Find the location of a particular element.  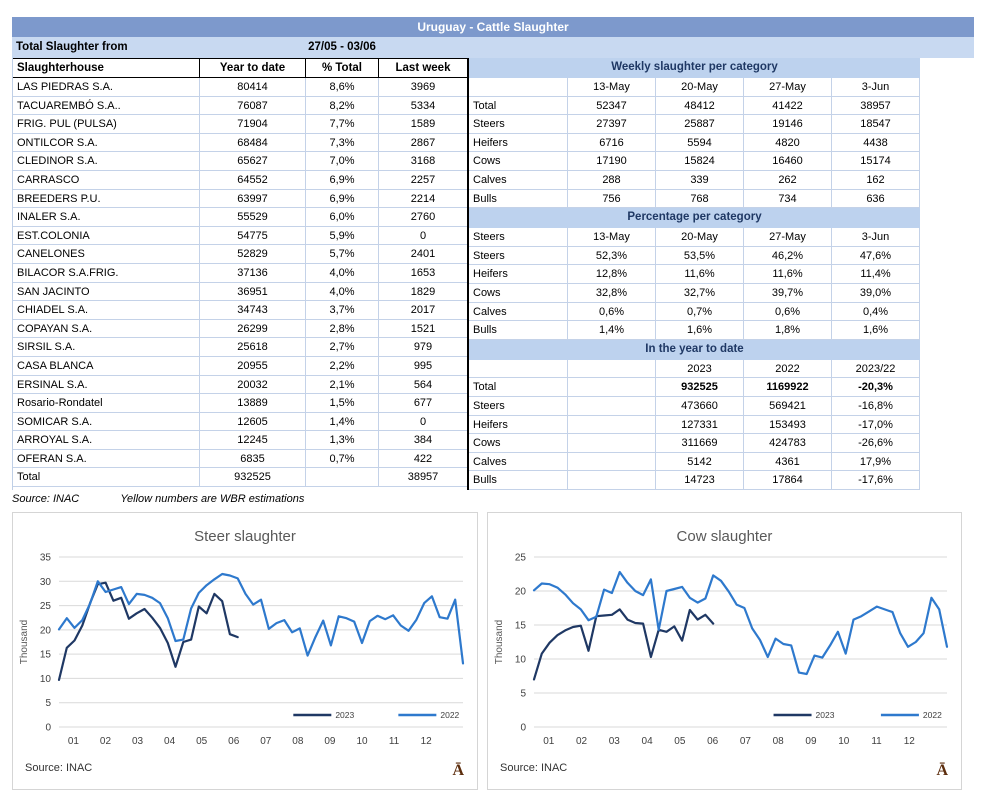

y-tick-label: 5 is located at coordinates (48, 703).